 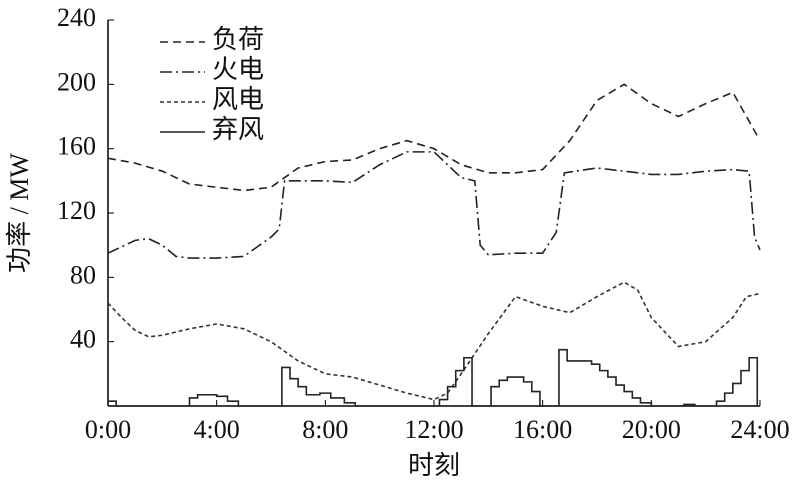 What do you see at coordinates (542, 429) in the screenshot?
I see `x-tick-label: 16:00` at bounding box center [542, 429].